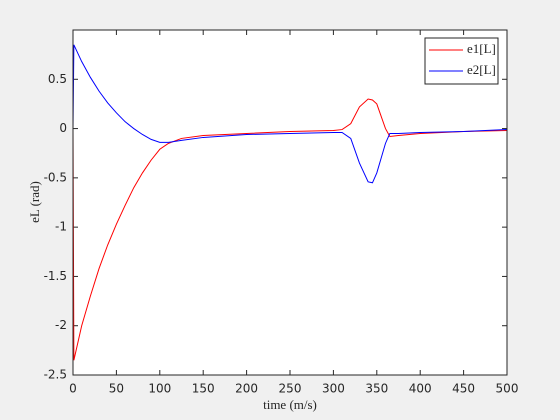  Describe the element at coordinates (57, 79) in the screenshot. I see `y-tick-label: 0.5` at that location.